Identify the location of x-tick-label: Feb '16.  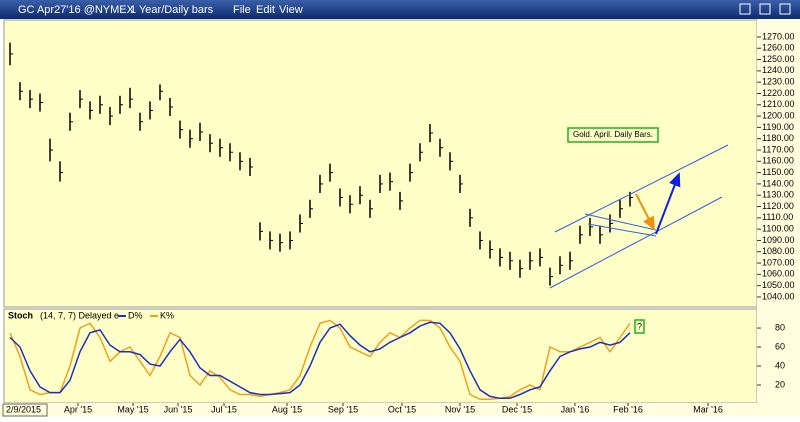
(628, 409).